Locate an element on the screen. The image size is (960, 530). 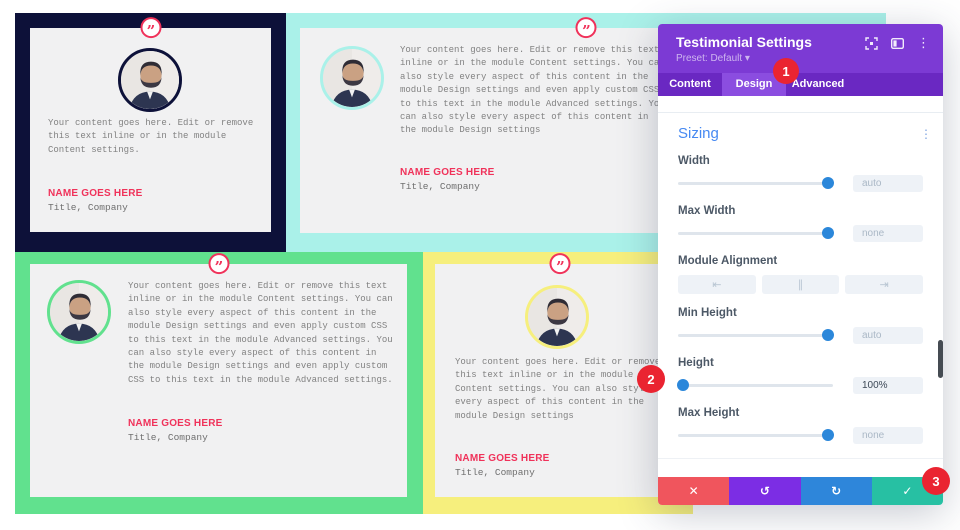
panel-header: Testimonial Settings Preset: Default ▾ ⋮ is located at coordinates (800, 48).